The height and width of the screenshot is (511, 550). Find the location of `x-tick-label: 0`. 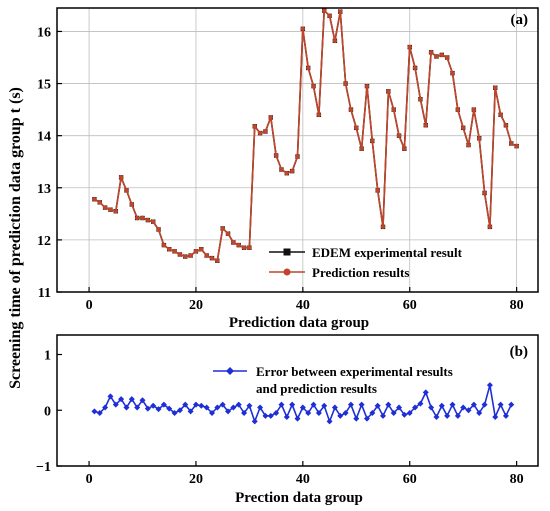

x-tick-label: 0 is located at coordinates (89, 305).